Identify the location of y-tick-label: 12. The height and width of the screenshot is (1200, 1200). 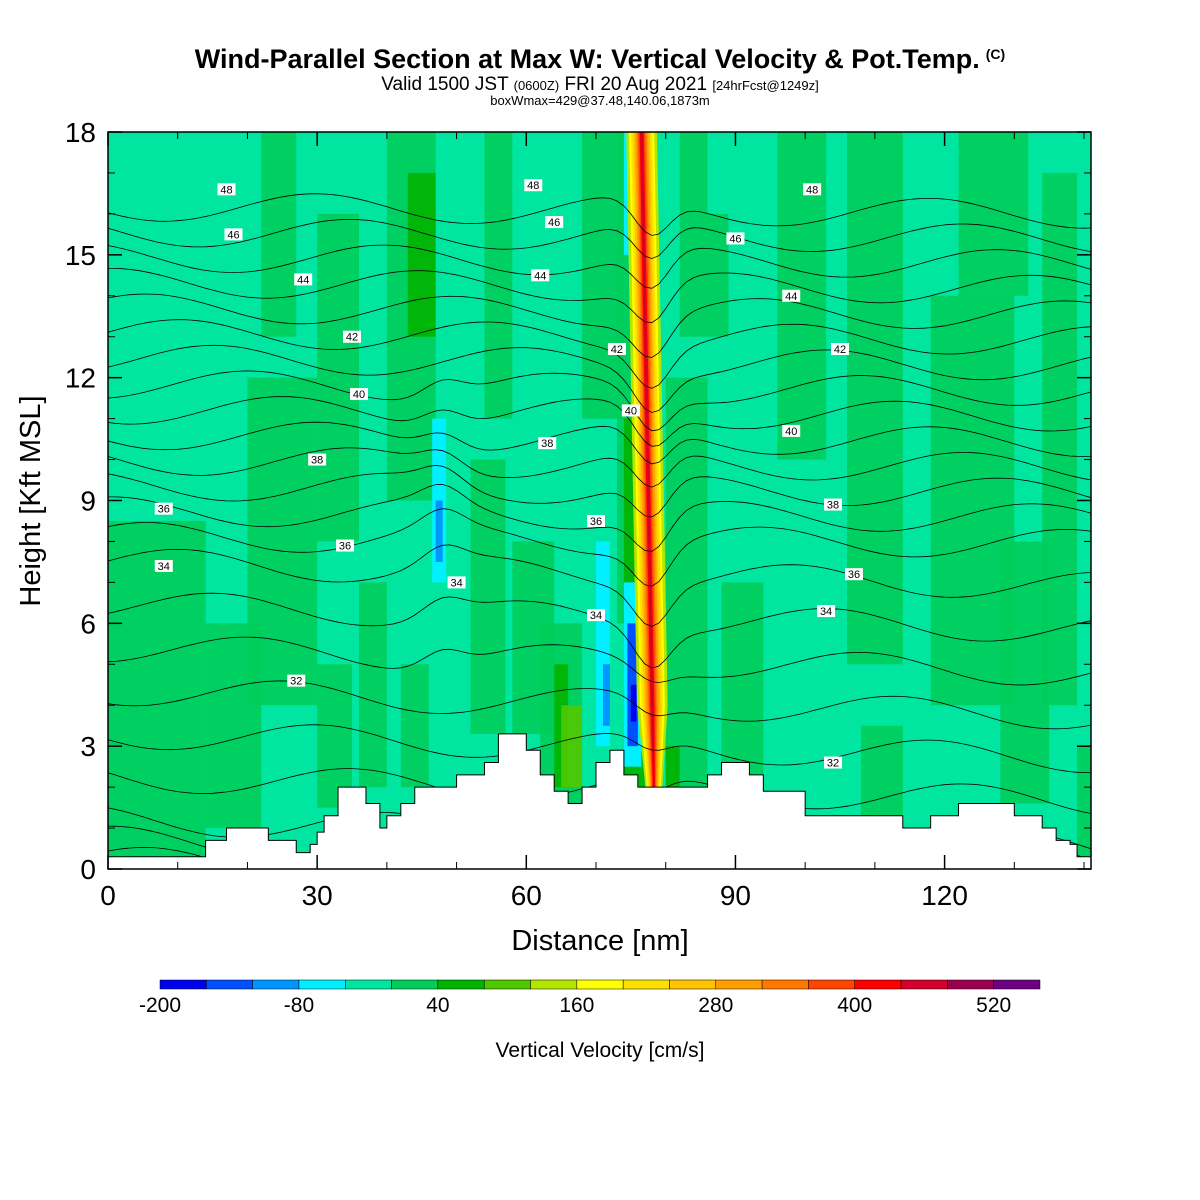
(80, 378).